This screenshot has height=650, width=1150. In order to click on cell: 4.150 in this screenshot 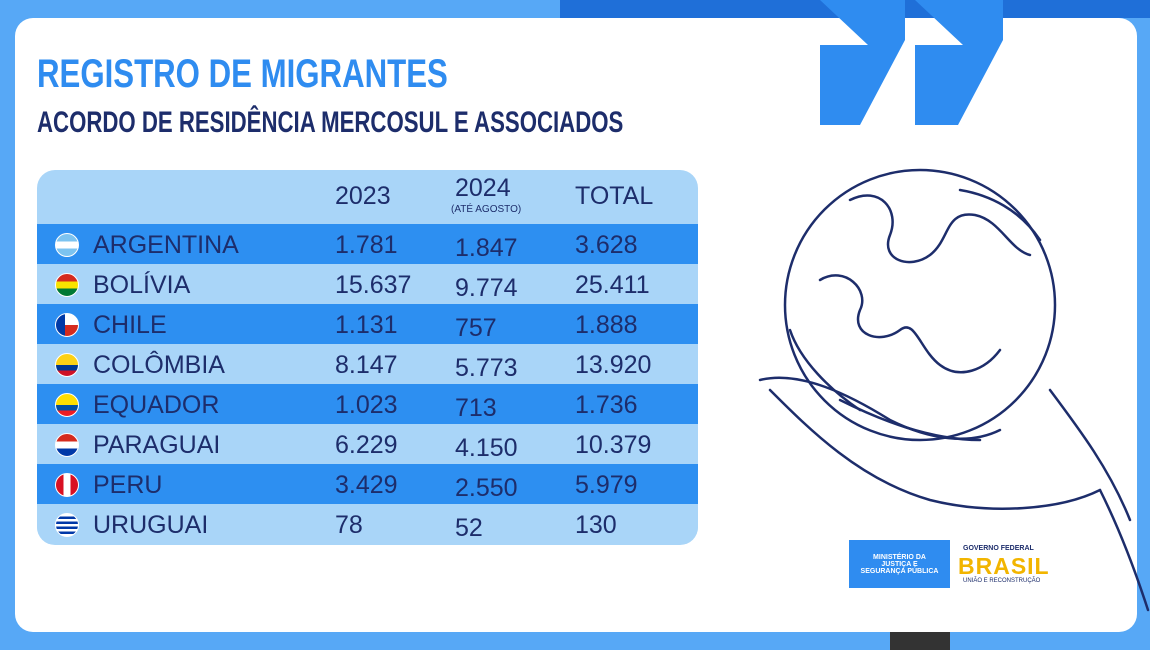, I will do `click(486, 448)`.